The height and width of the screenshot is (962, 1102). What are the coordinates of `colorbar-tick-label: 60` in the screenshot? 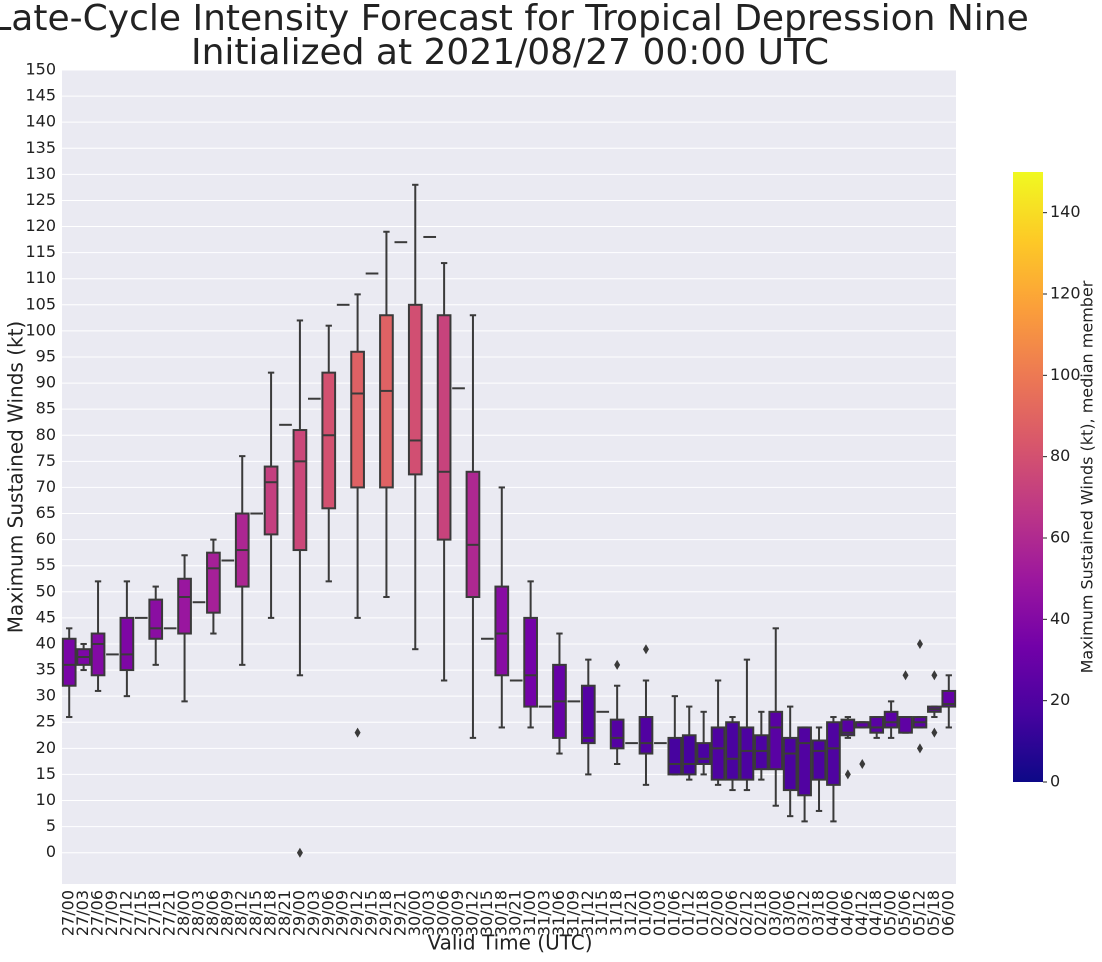 It's located at (1060, 537).